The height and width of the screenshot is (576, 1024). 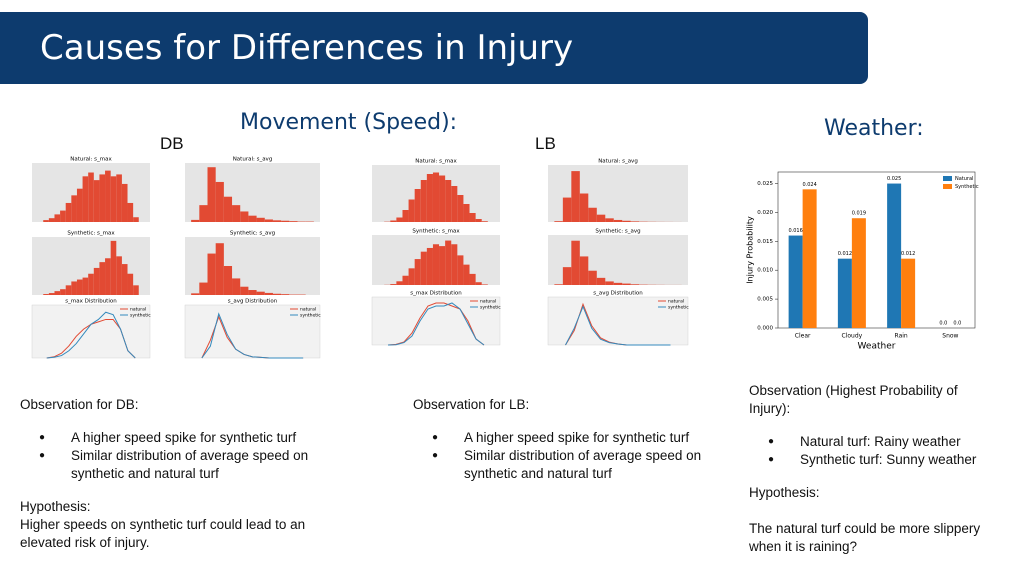 I want to click on plot-title: s_avg Distribution, so click(x=253, y=302).